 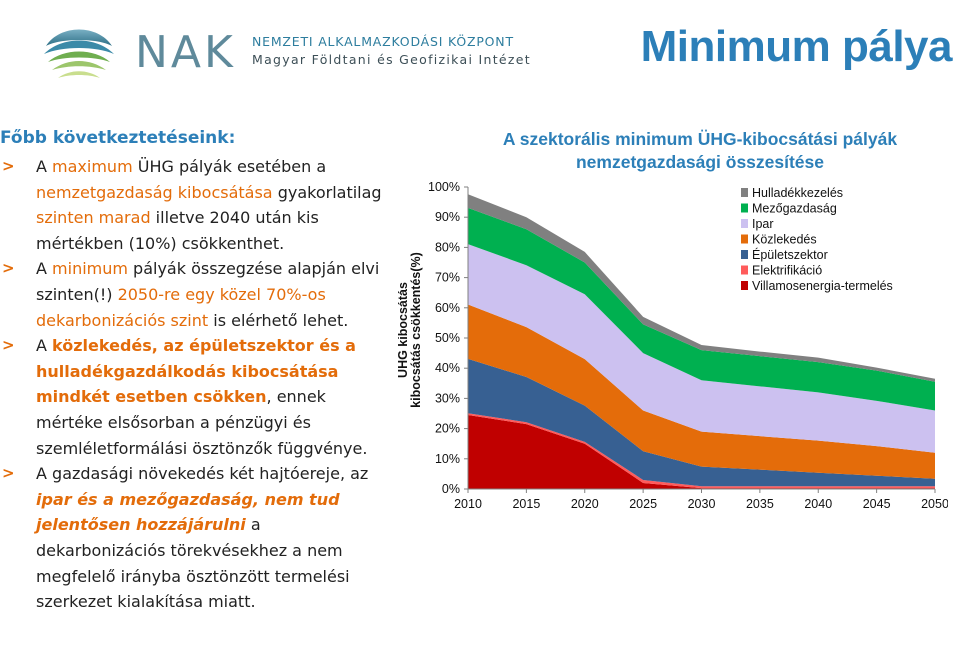 I want to click on legend-label: Elektrifikáció, so click(x=787, y=271).